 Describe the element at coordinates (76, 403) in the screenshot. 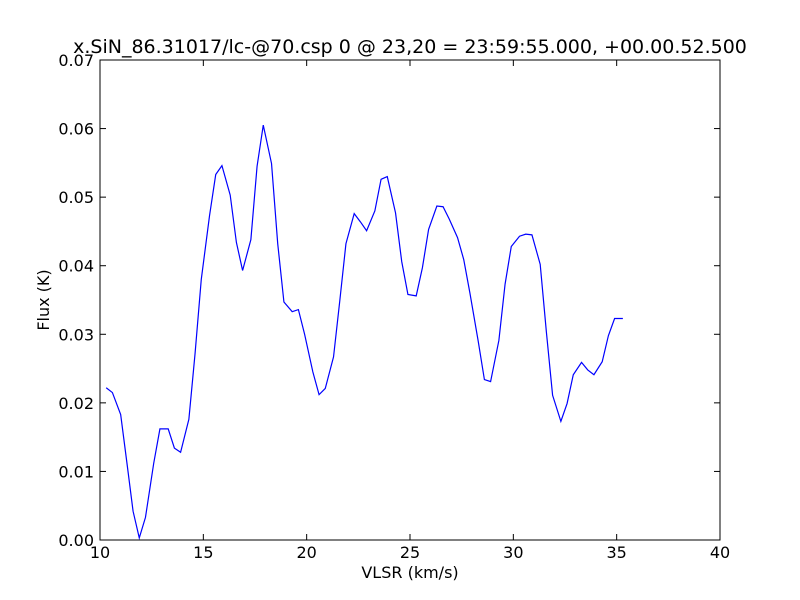

I see `y-tick-label: 0.02` at that location.